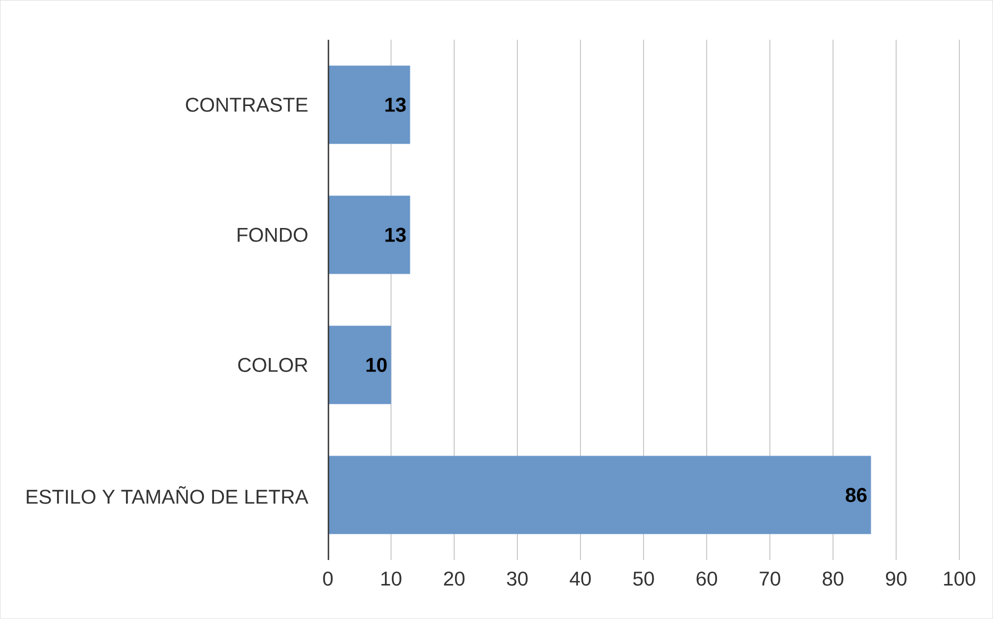  I want to click on x-tick-label: 90, so click(896, 579).